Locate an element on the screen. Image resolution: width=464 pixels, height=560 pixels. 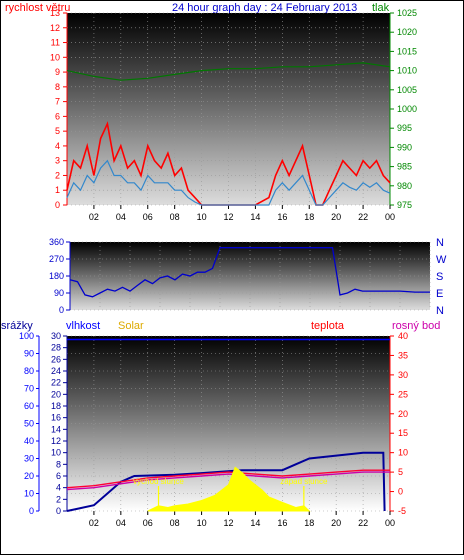
direction-tick-label: E is located at coordinates (439, 294).